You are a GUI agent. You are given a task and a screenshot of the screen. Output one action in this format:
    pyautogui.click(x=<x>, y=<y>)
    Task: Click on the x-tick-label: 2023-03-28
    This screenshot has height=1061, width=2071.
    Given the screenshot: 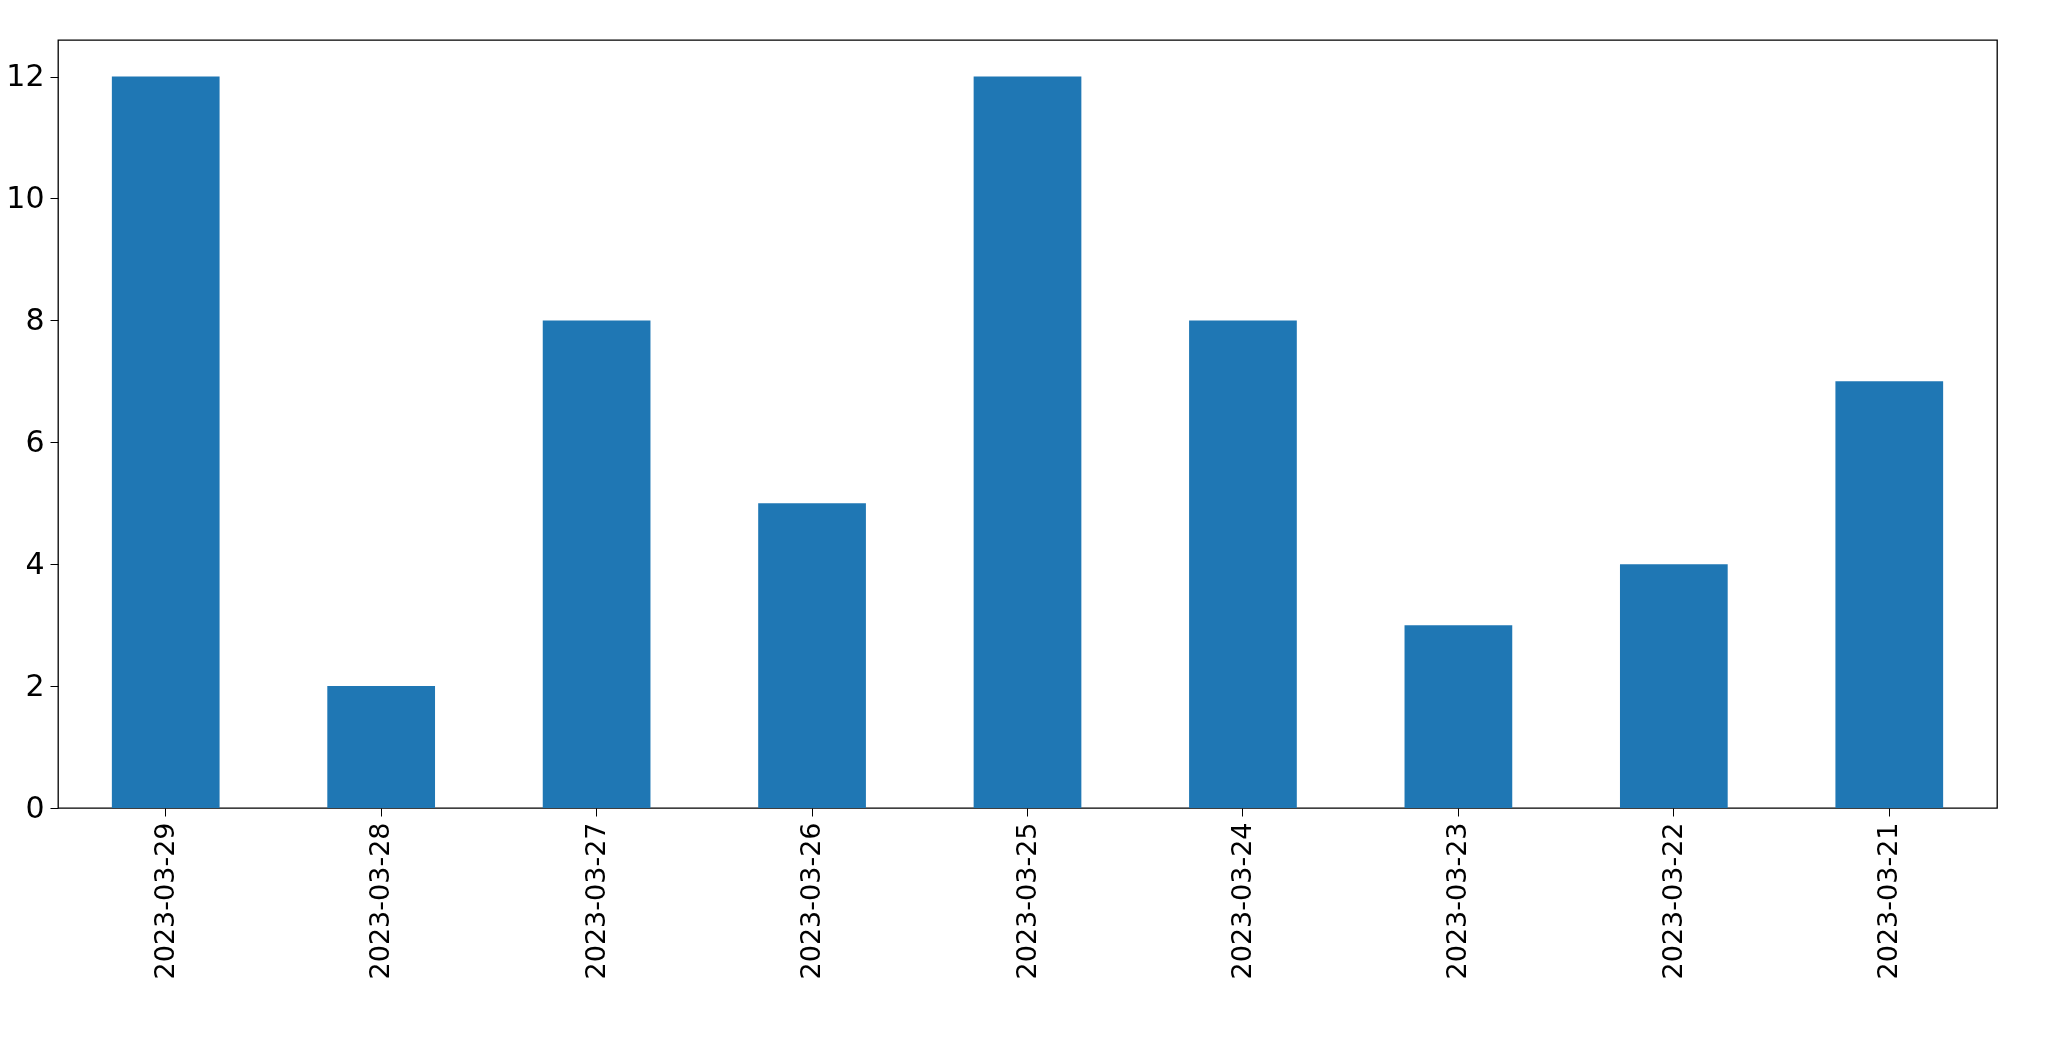 What is the action you would take?
    pyautogui.click(x=380, y=901)
    